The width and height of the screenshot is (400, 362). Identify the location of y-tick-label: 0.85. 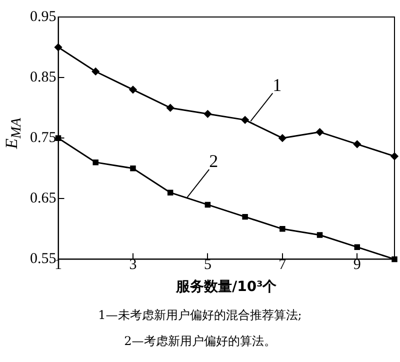
(43, 77).